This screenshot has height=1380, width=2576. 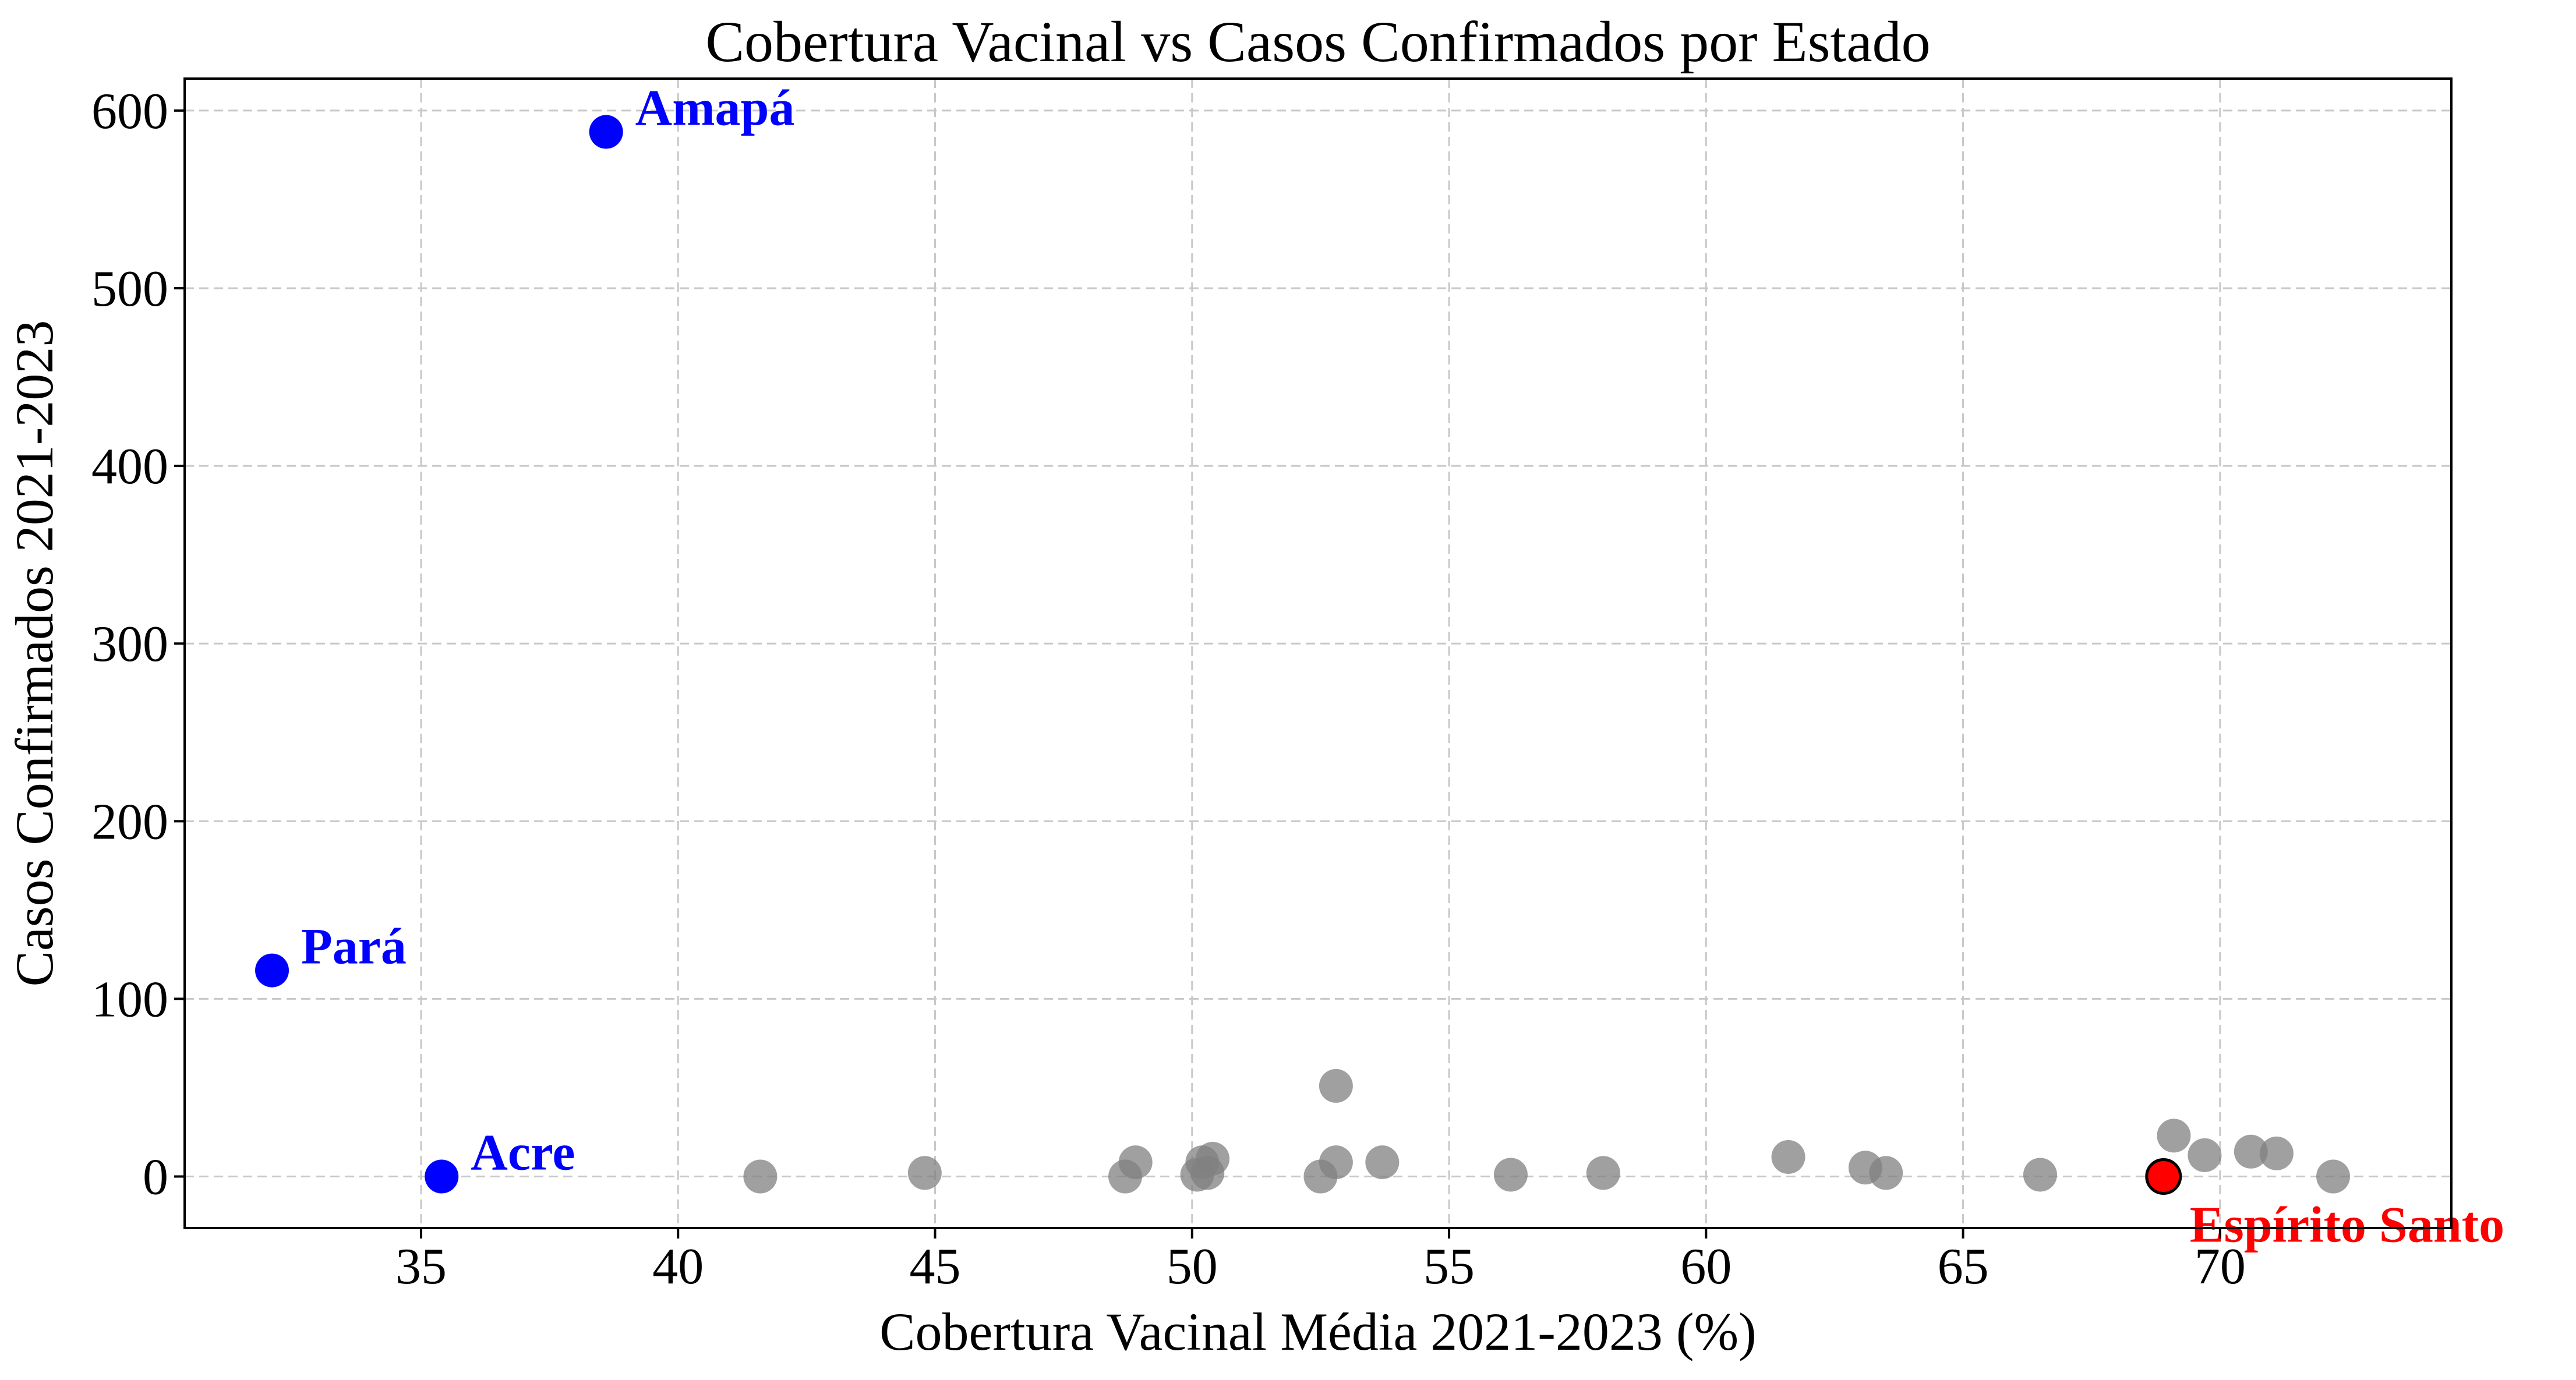 What do you see at coordinates (935, 1267) in the screenshot?
I see `x-tick-label: 45` at bounding box center [935, 1267].